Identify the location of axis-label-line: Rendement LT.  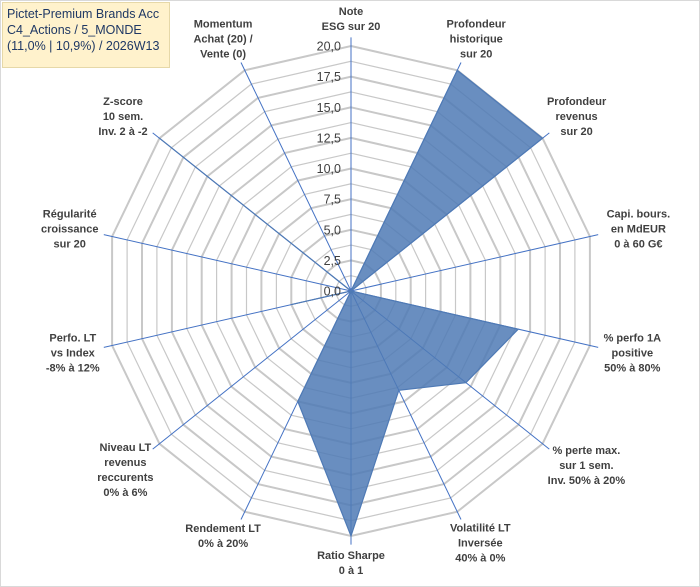
(223, 529).